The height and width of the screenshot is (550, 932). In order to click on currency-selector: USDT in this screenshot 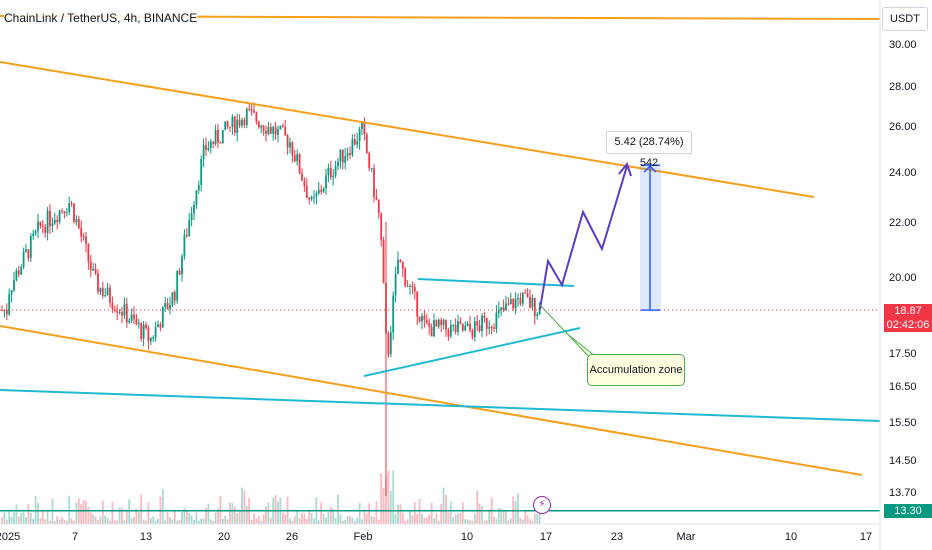, I will do `click(905, 19)`.